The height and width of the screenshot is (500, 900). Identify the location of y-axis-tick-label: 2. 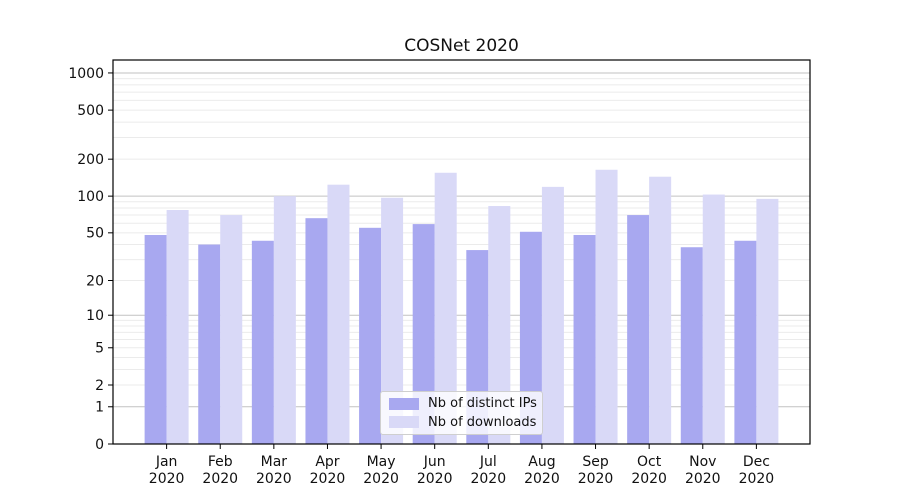
(99, 386).